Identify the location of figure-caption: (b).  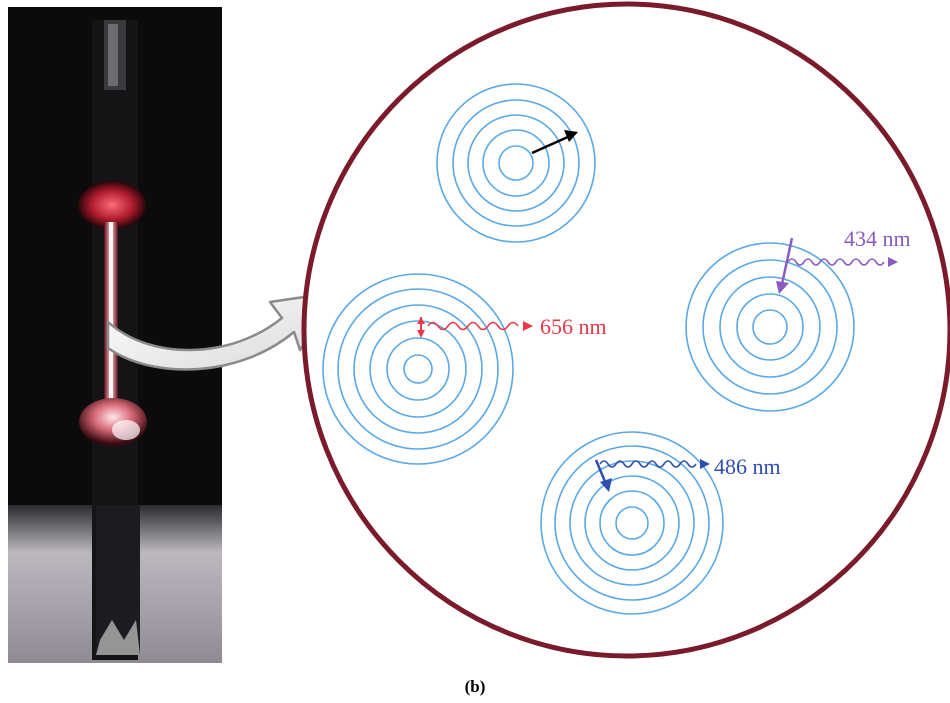
(475, 686).